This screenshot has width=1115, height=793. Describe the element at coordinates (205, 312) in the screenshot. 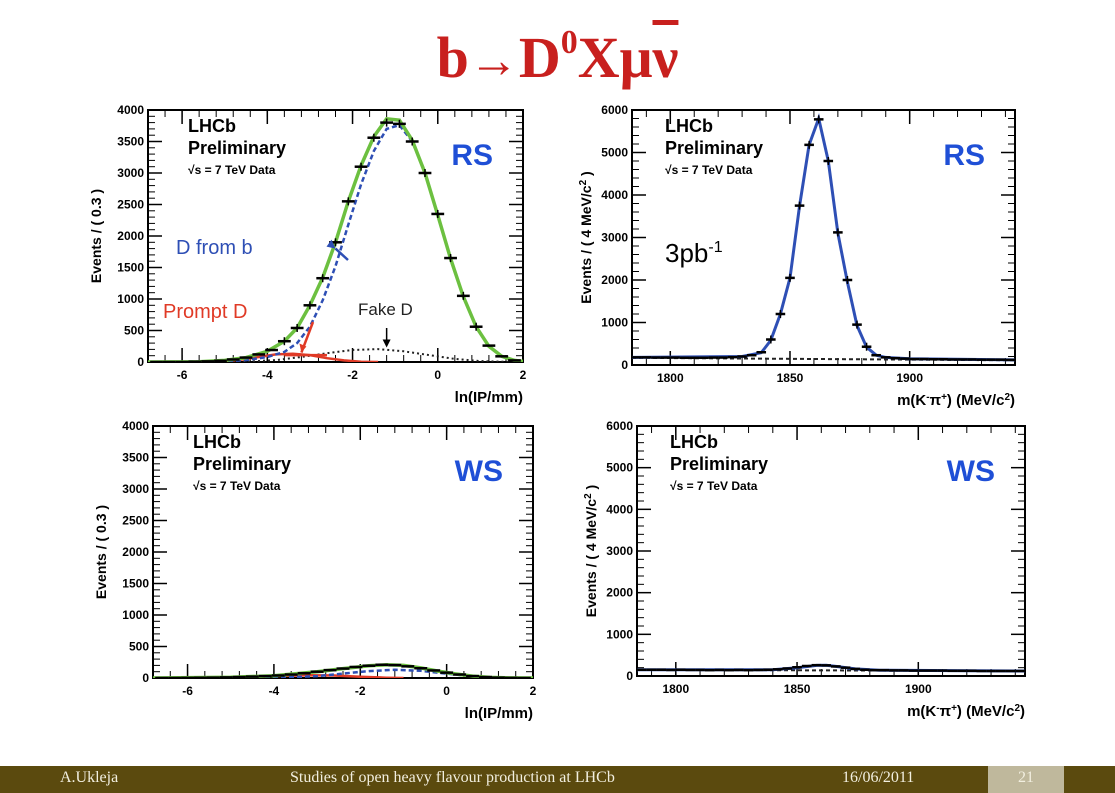

I see `annotation-prompt-d: Prompt D` at that location.